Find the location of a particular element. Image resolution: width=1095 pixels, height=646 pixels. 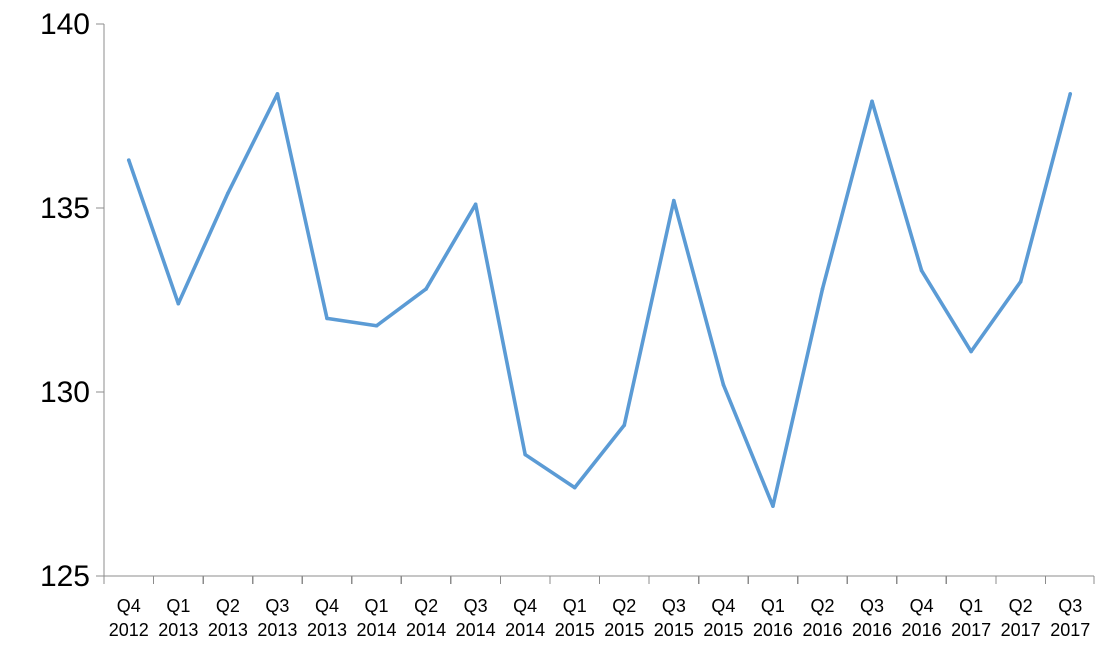

x-tick-label: Q3 2015 is located at coordinates (674, 618).